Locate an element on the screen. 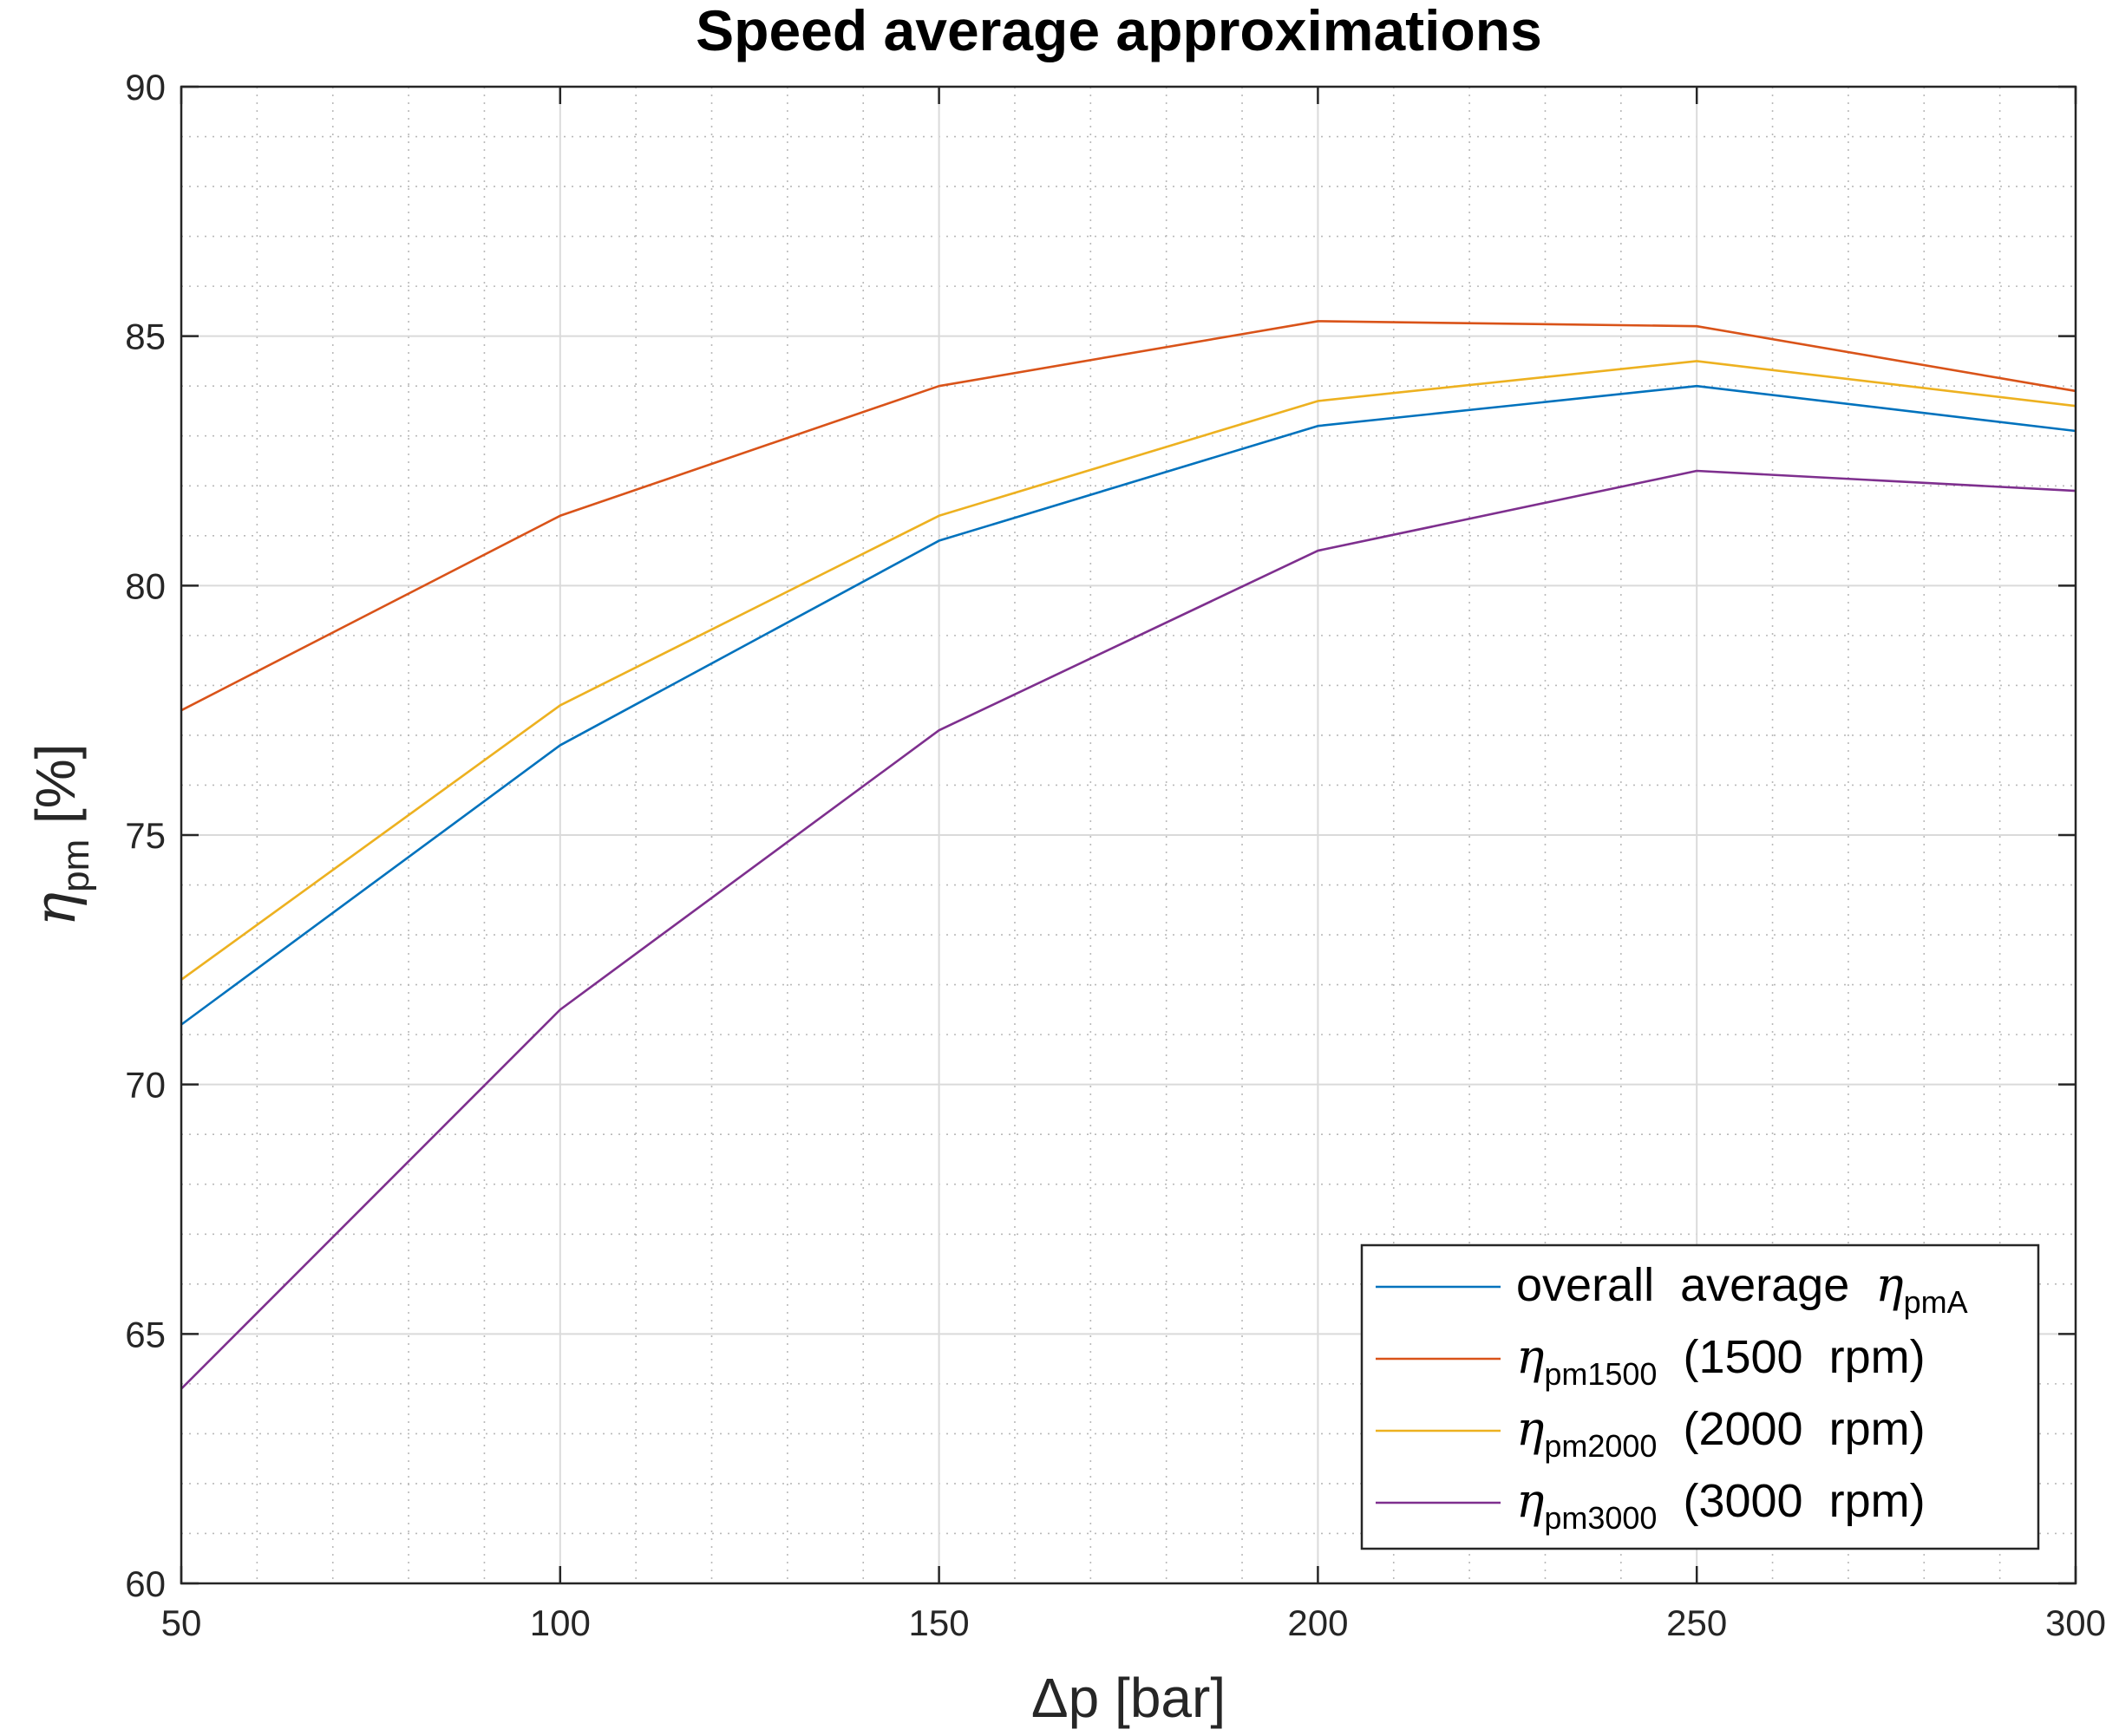 The height and width of the screenshot is (1736, 2119). y-tick-label: 65 is located at coordinates (146, 1334).